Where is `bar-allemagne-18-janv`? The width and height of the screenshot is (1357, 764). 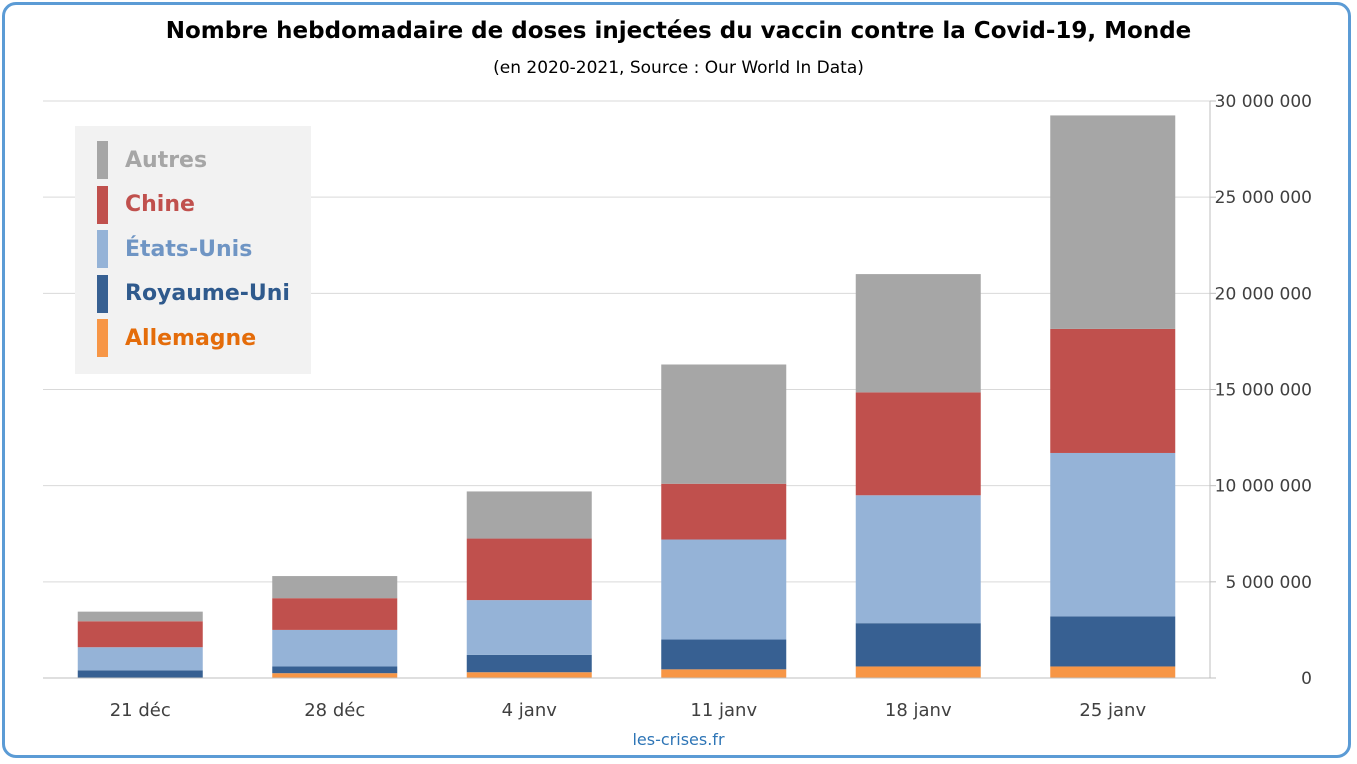
bar-allemagne-18-janv is located at coordinates (918, 672).